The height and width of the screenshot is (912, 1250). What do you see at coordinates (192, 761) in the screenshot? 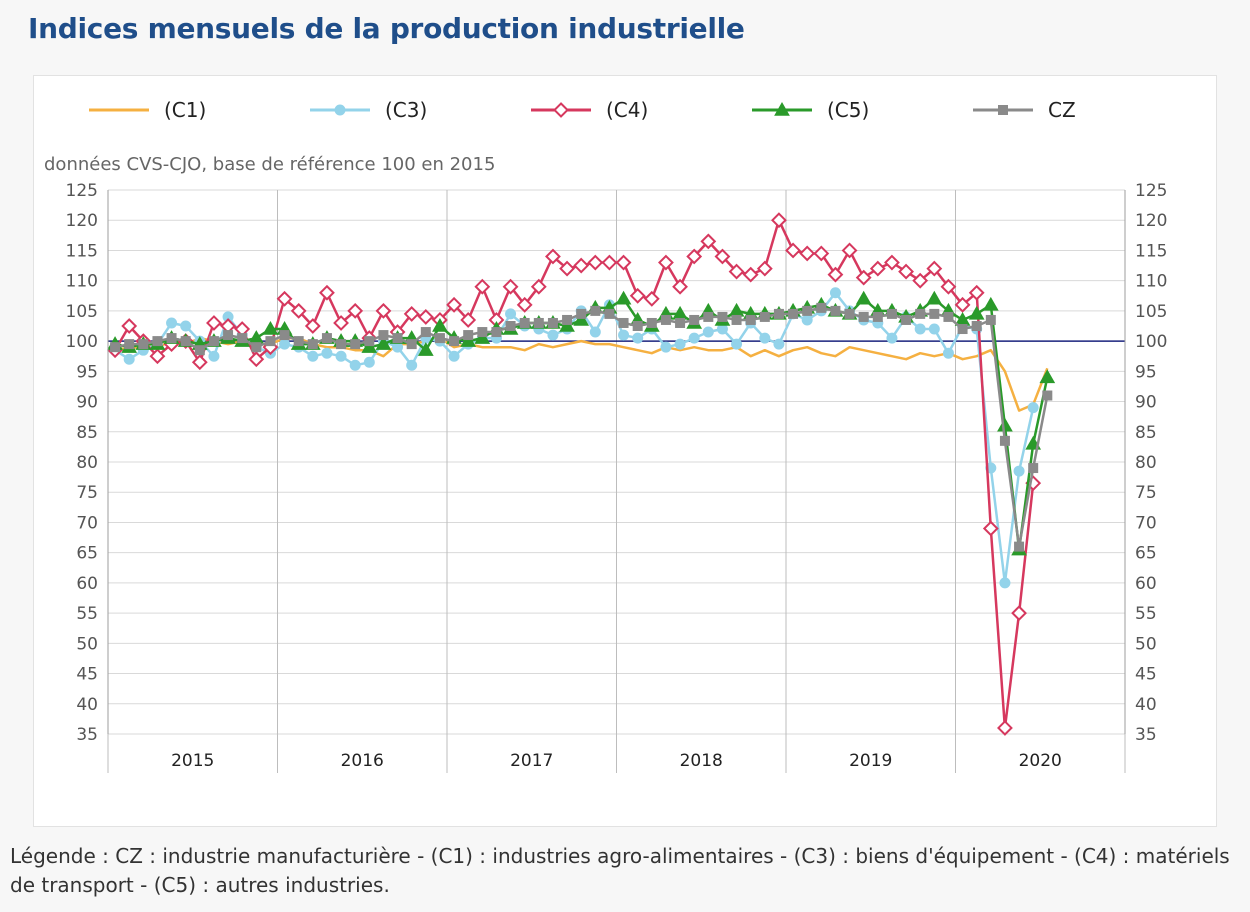
I see `x-tick-label-year: 2015` at bounding box center [192, 761].